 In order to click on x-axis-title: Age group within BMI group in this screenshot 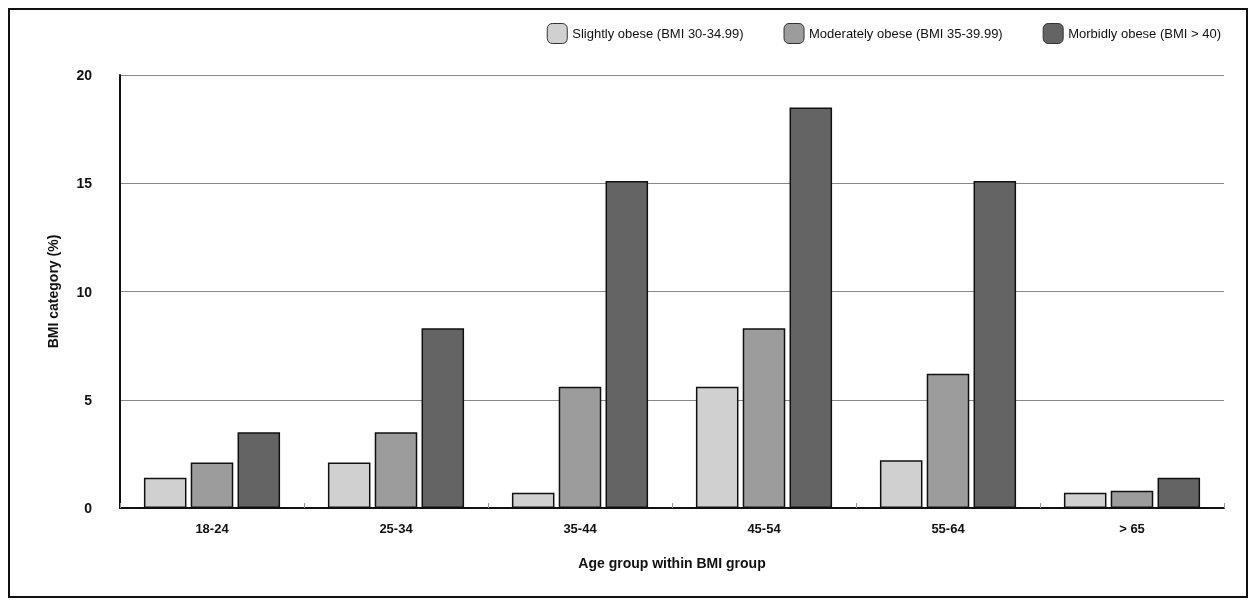, I will do `click(672, 563)`.